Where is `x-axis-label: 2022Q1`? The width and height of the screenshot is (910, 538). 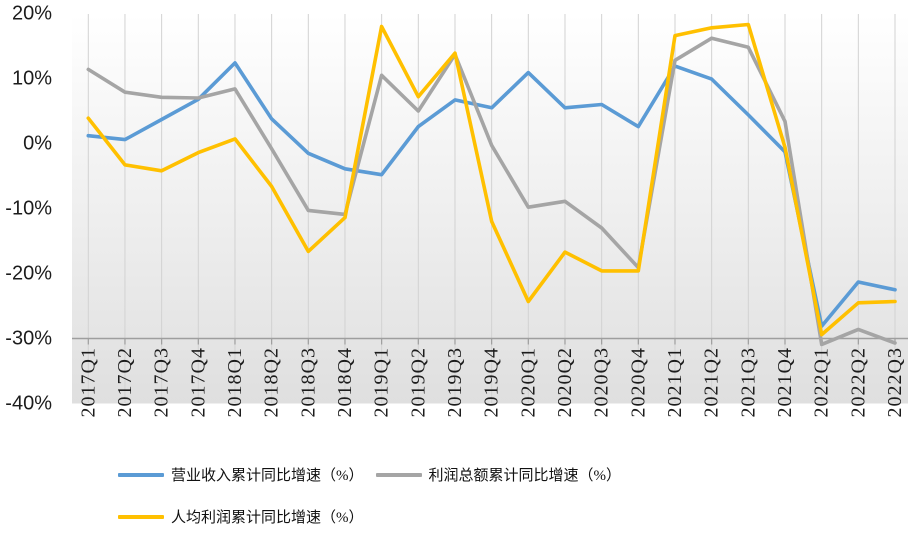
x-axis-label: 2022Q1 is located at coordinates (822, 382).